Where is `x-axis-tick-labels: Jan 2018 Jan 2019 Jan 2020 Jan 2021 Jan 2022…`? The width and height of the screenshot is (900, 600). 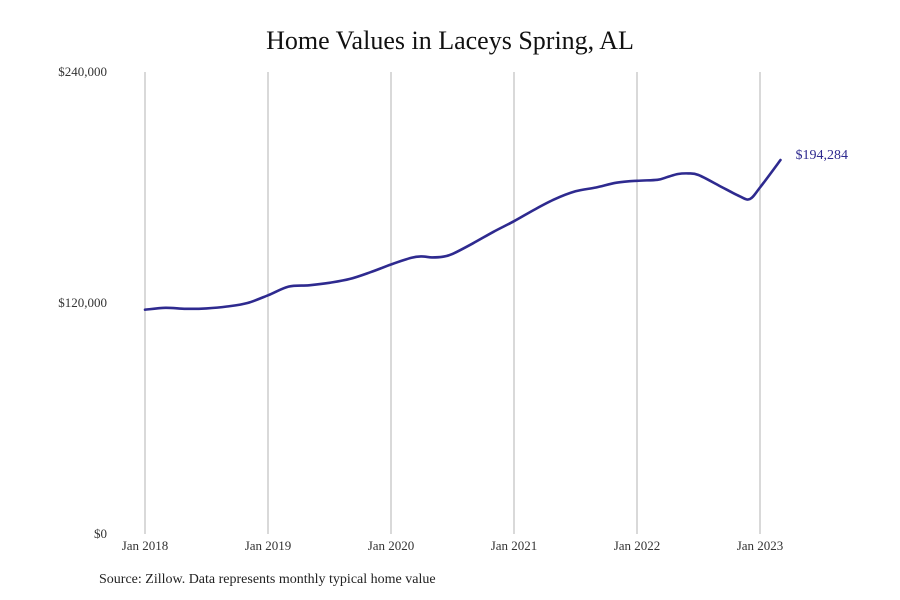 x-axis-tick-labels: Jan 2018 Jan 2019 Jan 2020 Jan 2021 Jan 2022… is located at coordinates (453, 545).